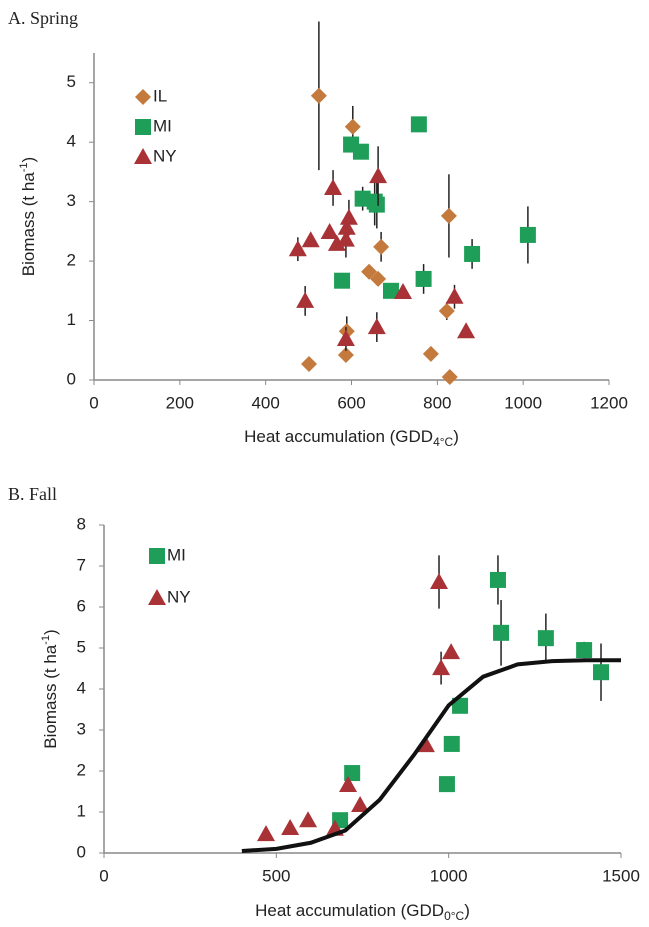 This screenshot has height=927, width=649. Describe the element at coordinates (621, 875) in the screenshot. I see `x-tick-label: 1500` at that location.